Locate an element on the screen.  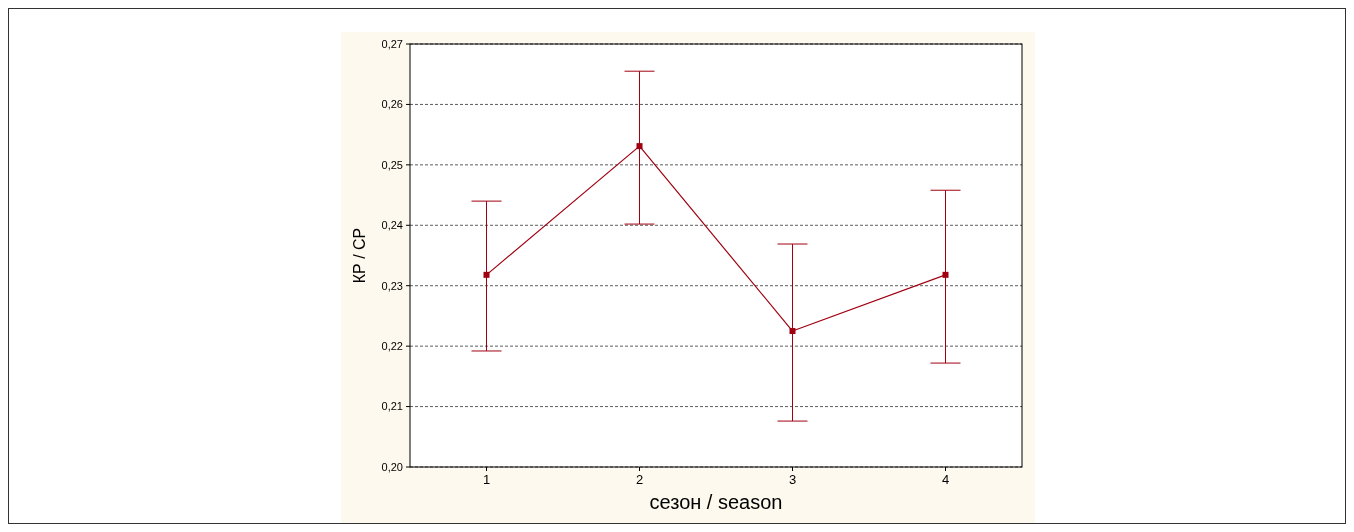
y-tick-label: 0,27 is located at coordinates (392, 43).